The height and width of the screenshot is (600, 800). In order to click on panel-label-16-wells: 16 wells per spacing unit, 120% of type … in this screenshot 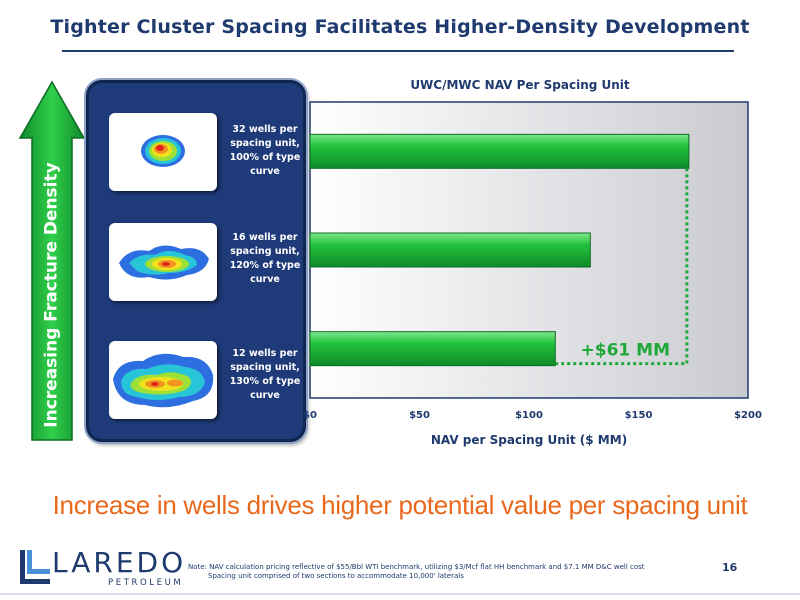, I will do `click(265, 258)`.